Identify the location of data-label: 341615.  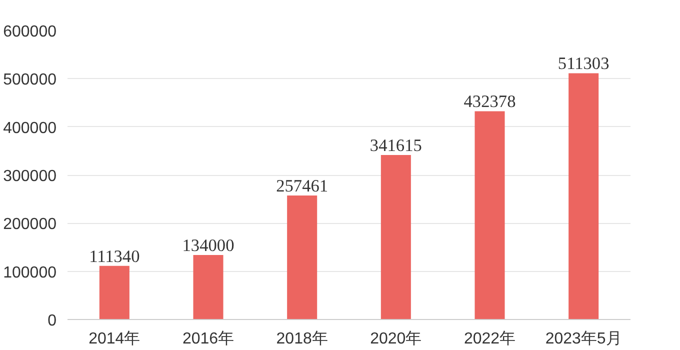
(396, 145).